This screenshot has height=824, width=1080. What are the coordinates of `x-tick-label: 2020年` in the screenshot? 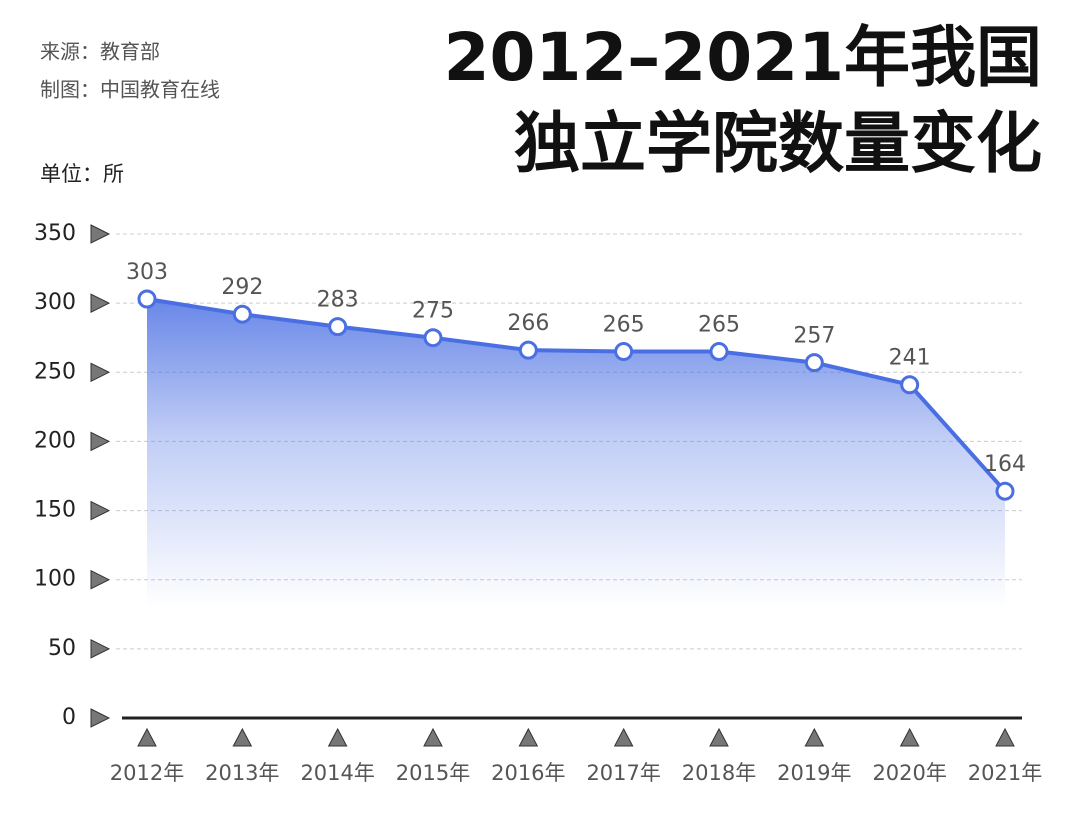 It's located at (909, 773).